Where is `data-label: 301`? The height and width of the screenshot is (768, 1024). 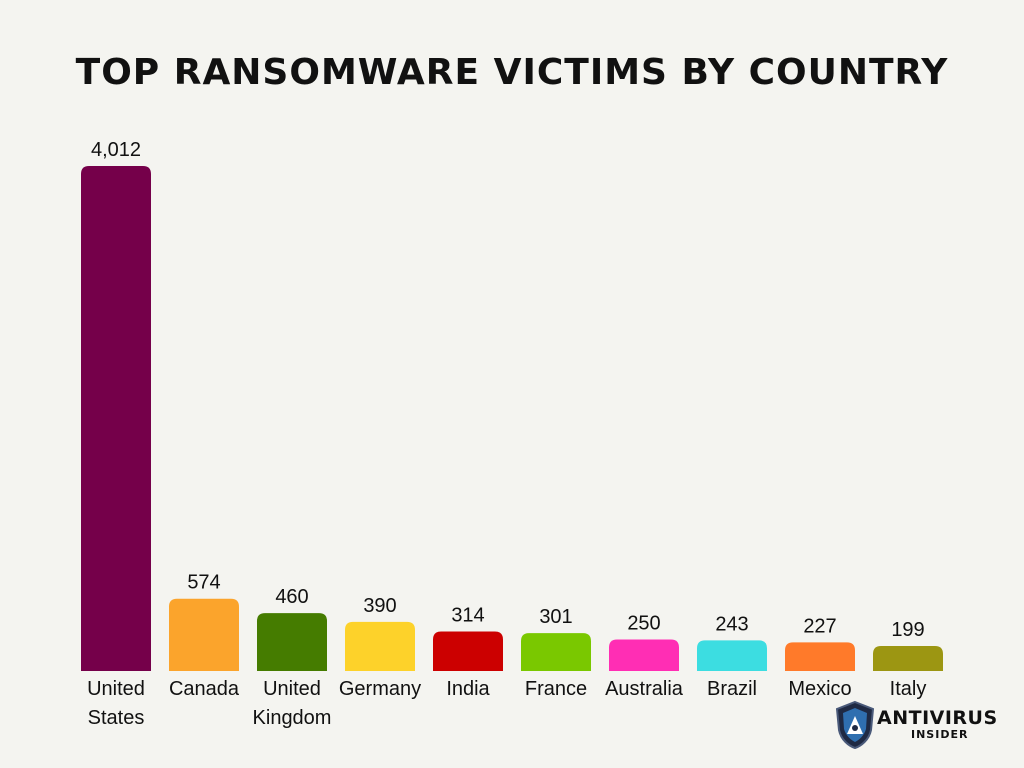
data-label: 301 is located at coordinates (555, 617).